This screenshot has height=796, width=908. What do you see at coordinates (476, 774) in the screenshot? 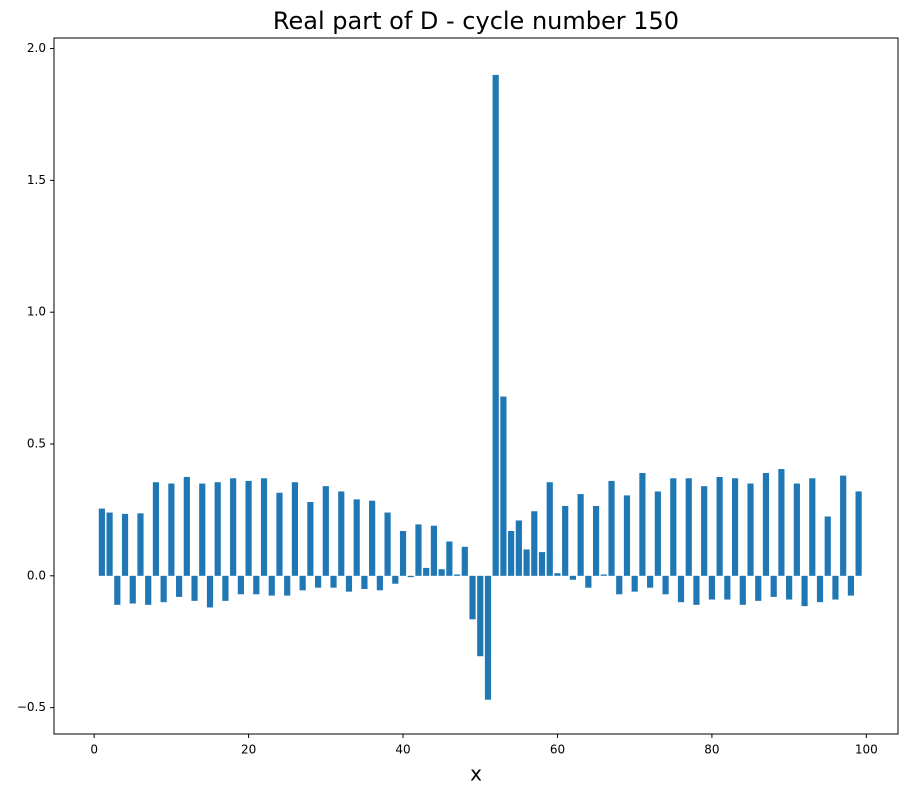
I see `x-axis-label: x` at bounding box center [476, 774].